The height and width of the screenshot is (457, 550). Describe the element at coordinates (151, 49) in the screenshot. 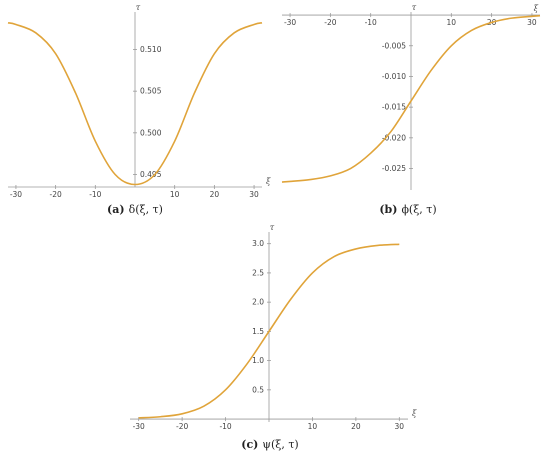

I see `y-tick-label: 0.510` at that location.